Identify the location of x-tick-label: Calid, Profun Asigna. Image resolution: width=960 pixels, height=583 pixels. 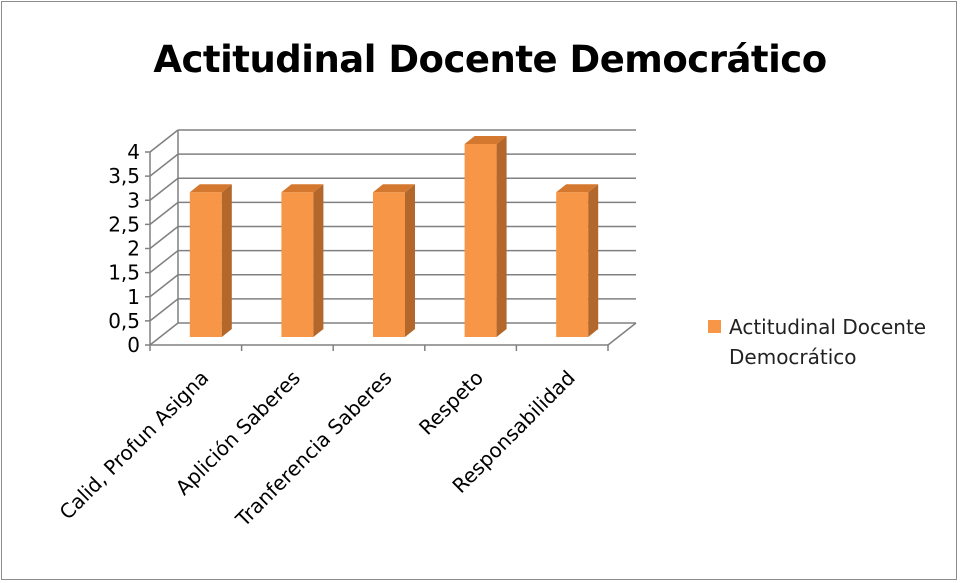
(134, 445).